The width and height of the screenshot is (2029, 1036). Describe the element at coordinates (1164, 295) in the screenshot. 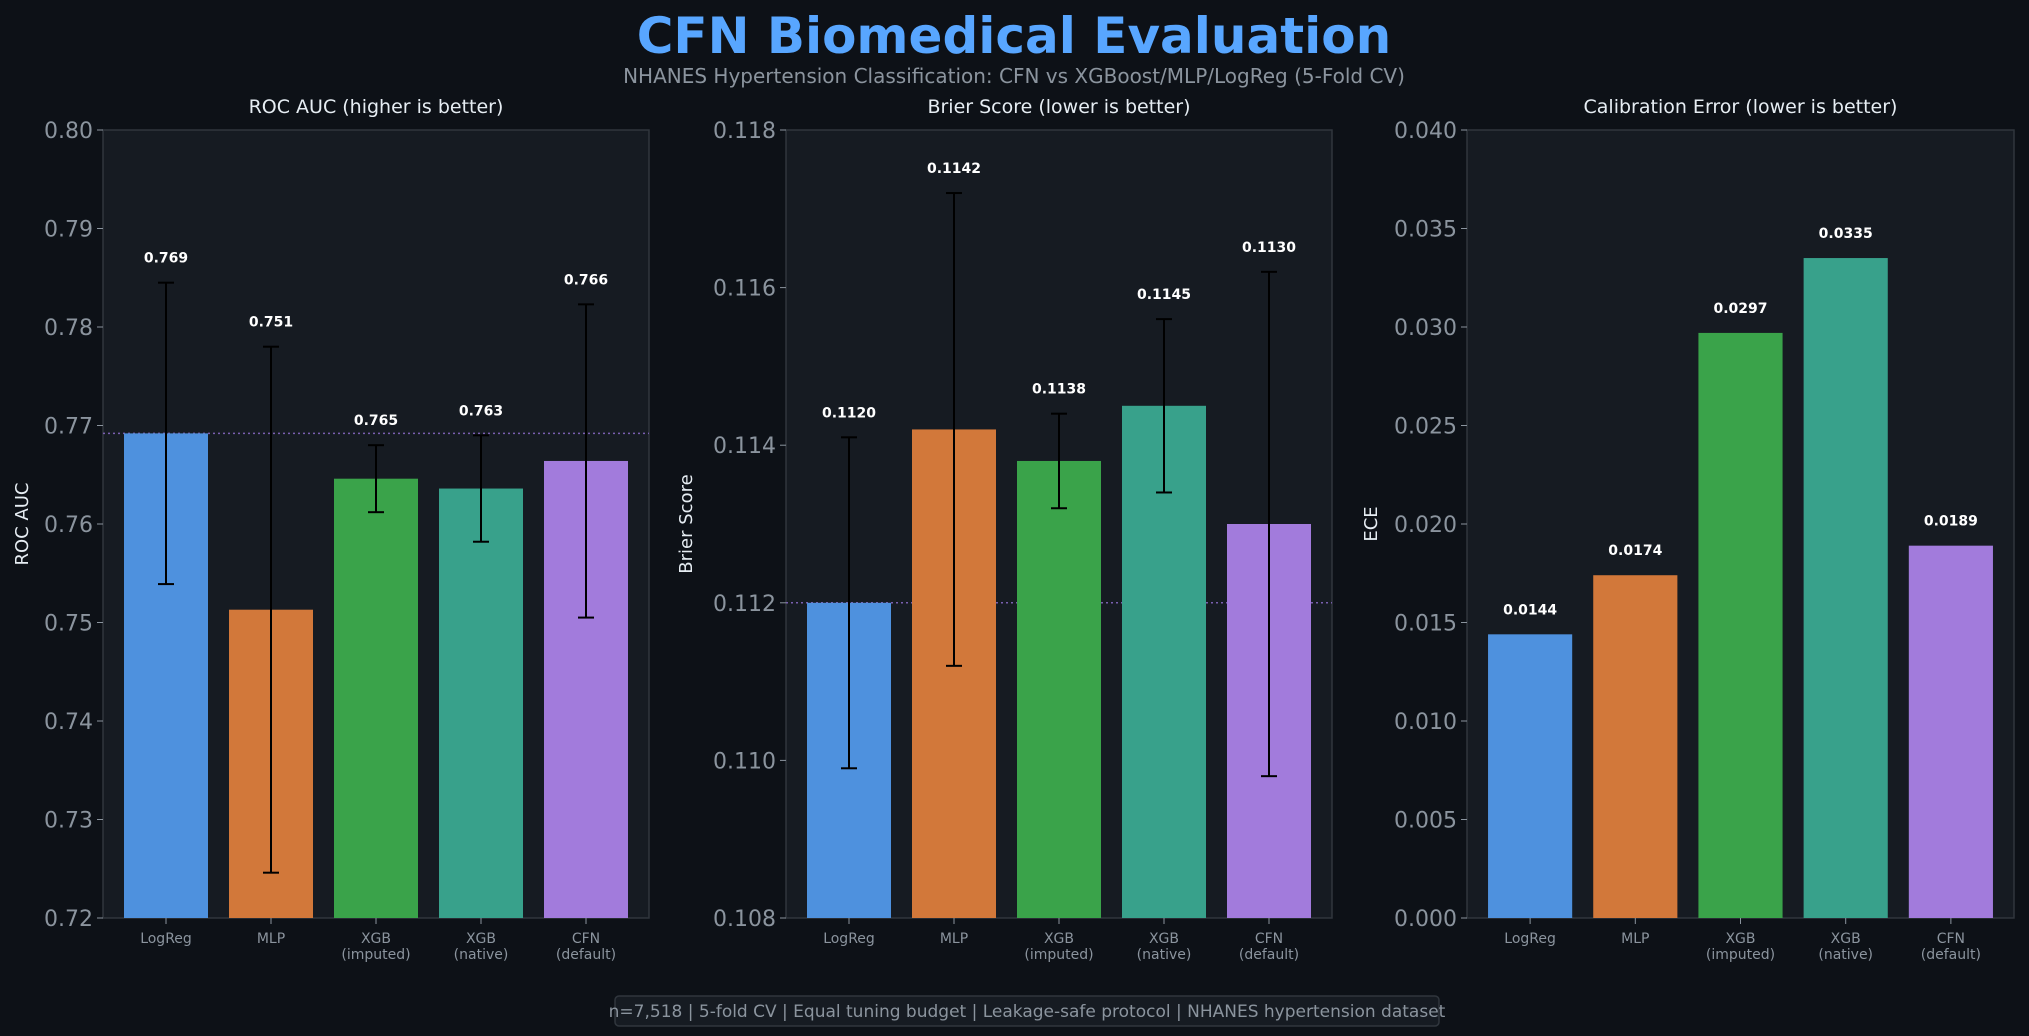

I see `data-label: 0.1145` at that location.